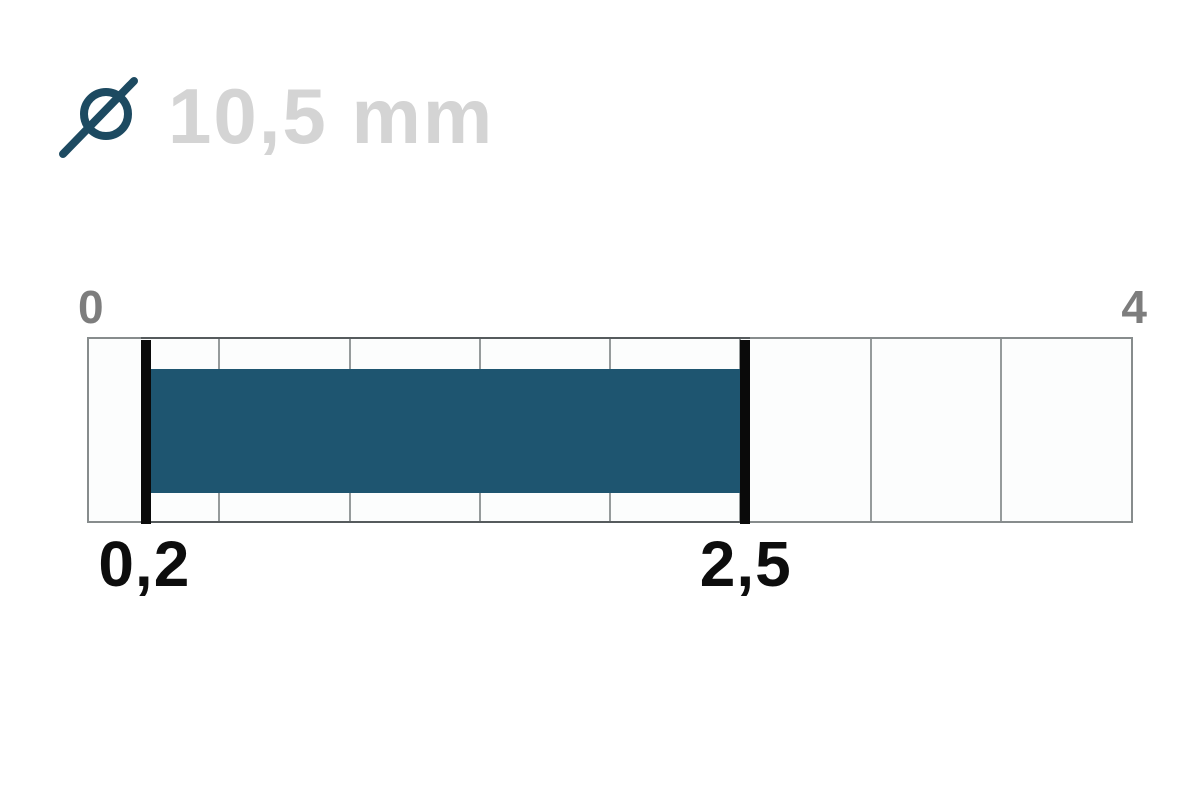 The image size is (1200, 800). Describe the element at coordinates (98, 117) in the screenshot. I see `diameter-icon` at that location.